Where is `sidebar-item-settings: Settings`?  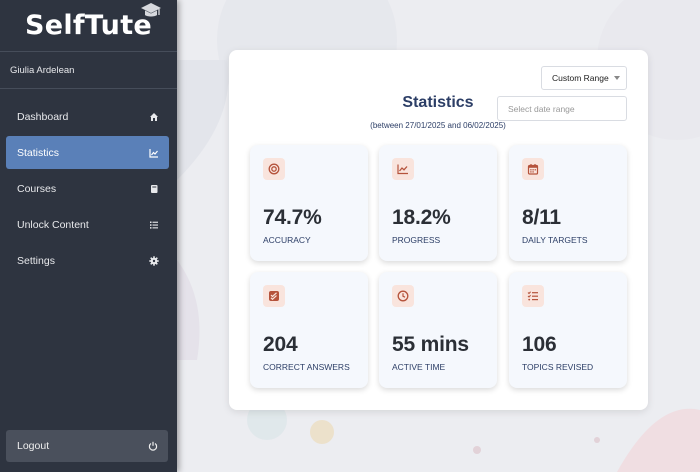 sidebar-item-settings: Settings is located at coordinates (87, 260).